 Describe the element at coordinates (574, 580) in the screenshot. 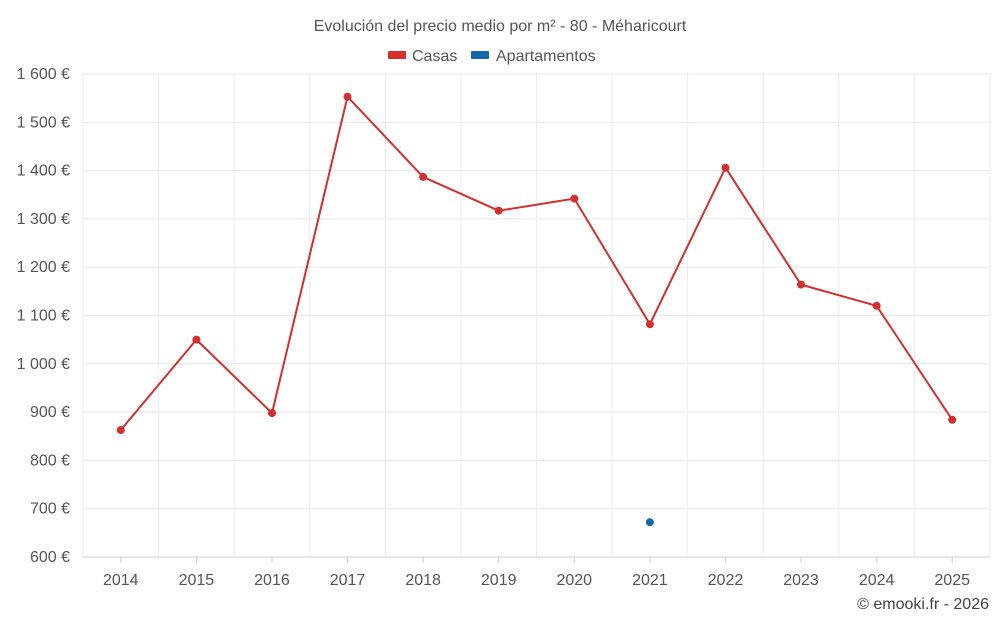

I see `x-tick-label: 2020` at that location.